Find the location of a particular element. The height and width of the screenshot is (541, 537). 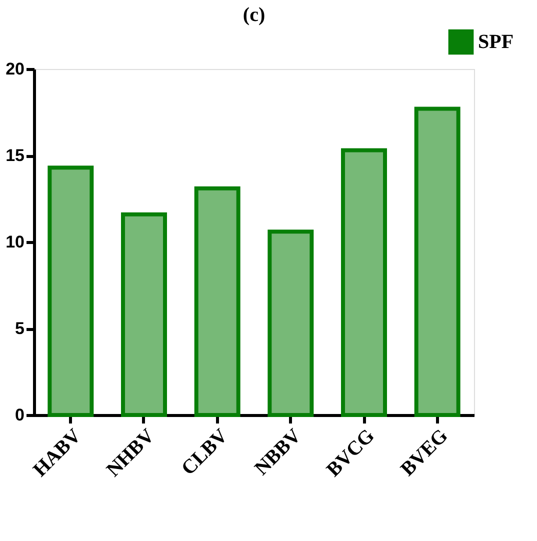

legend-label: SPF is located at coordinates (496, 42).